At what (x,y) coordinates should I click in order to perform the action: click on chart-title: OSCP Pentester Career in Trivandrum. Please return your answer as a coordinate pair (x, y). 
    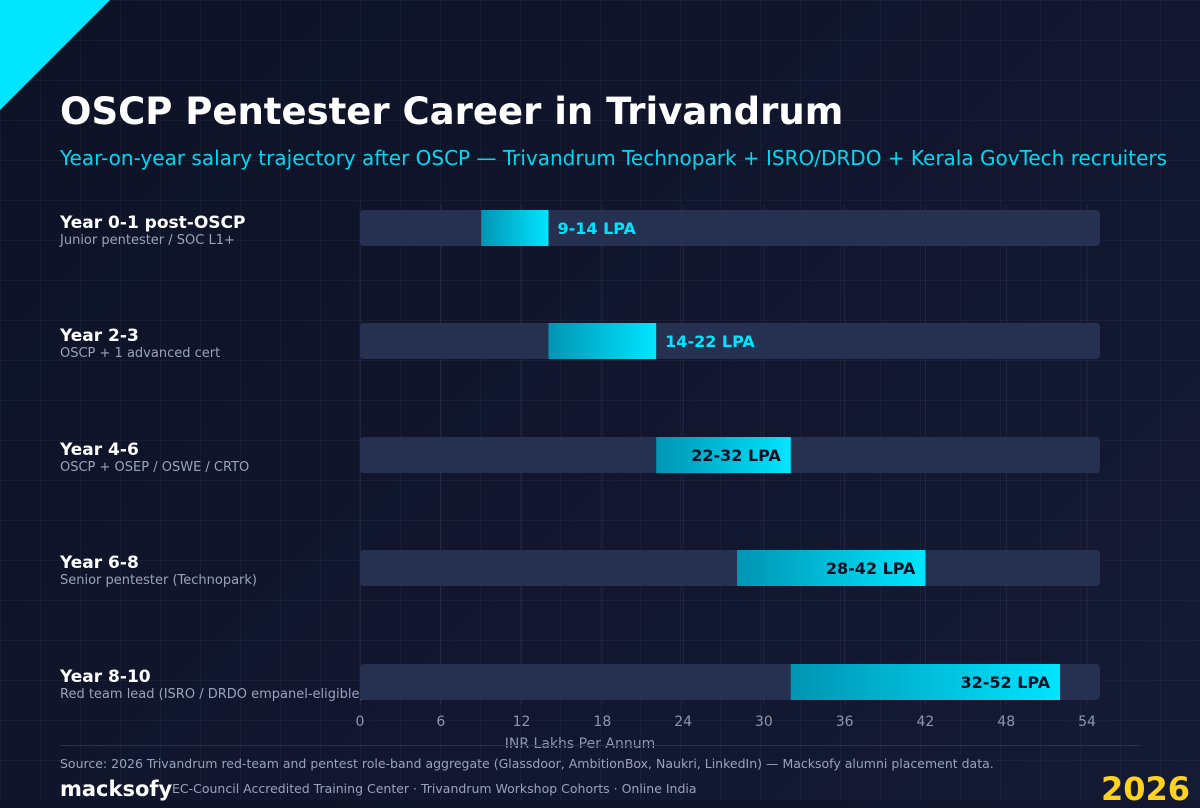
    Looking at the image, I should click on (452, 111).